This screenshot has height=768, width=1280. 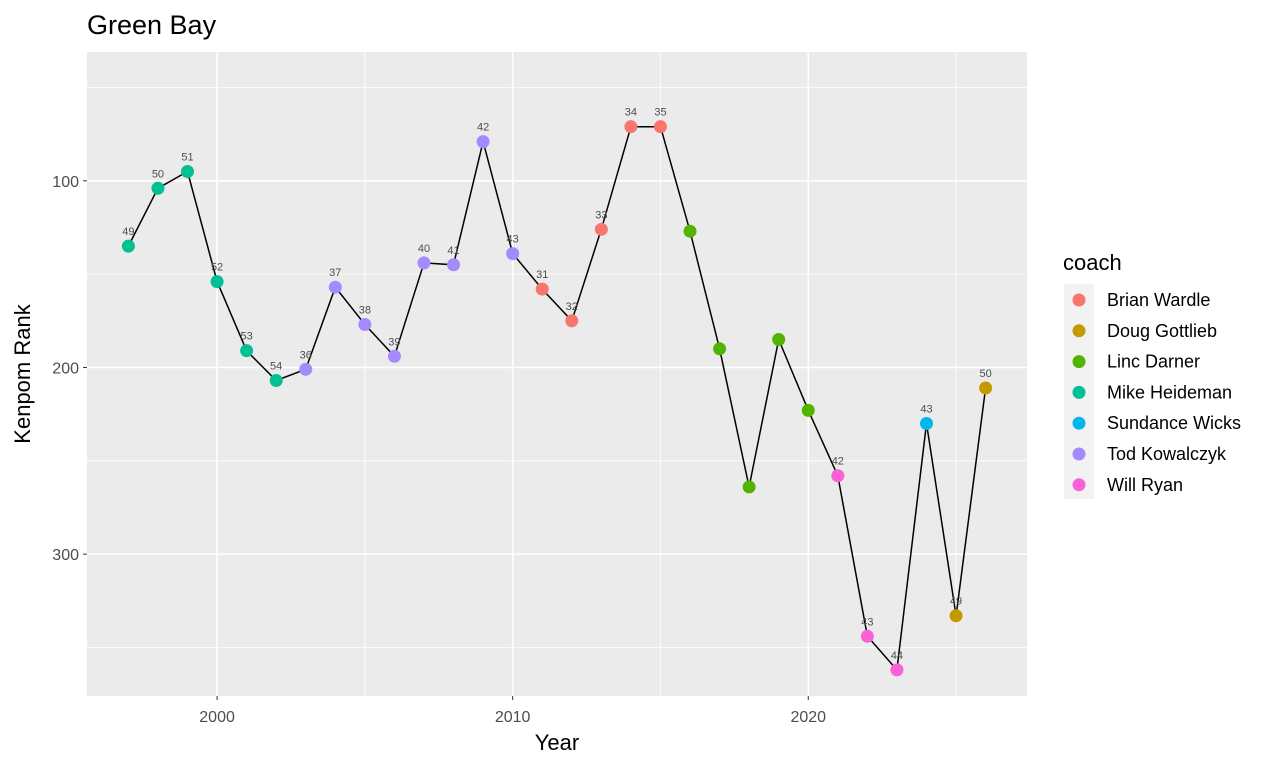 I want to click on y-axis: 100 200 300, so click(x=69, y=369).